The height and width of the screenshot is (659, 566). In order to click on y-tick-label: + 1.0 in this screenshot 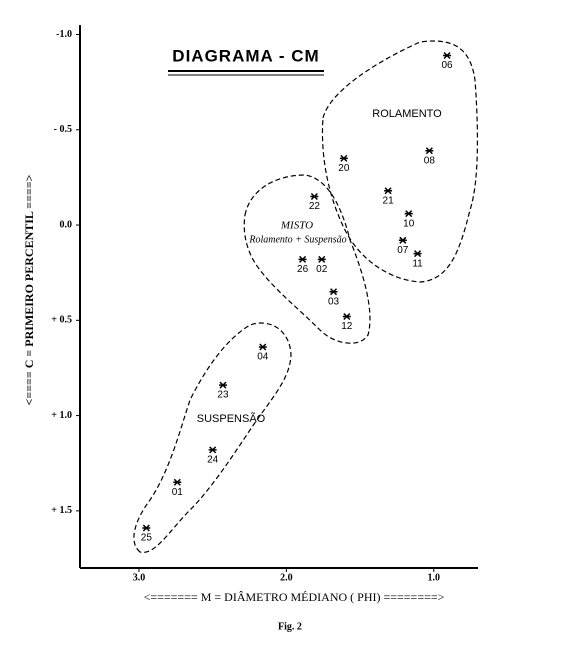, I will do `click(61, 415)`.